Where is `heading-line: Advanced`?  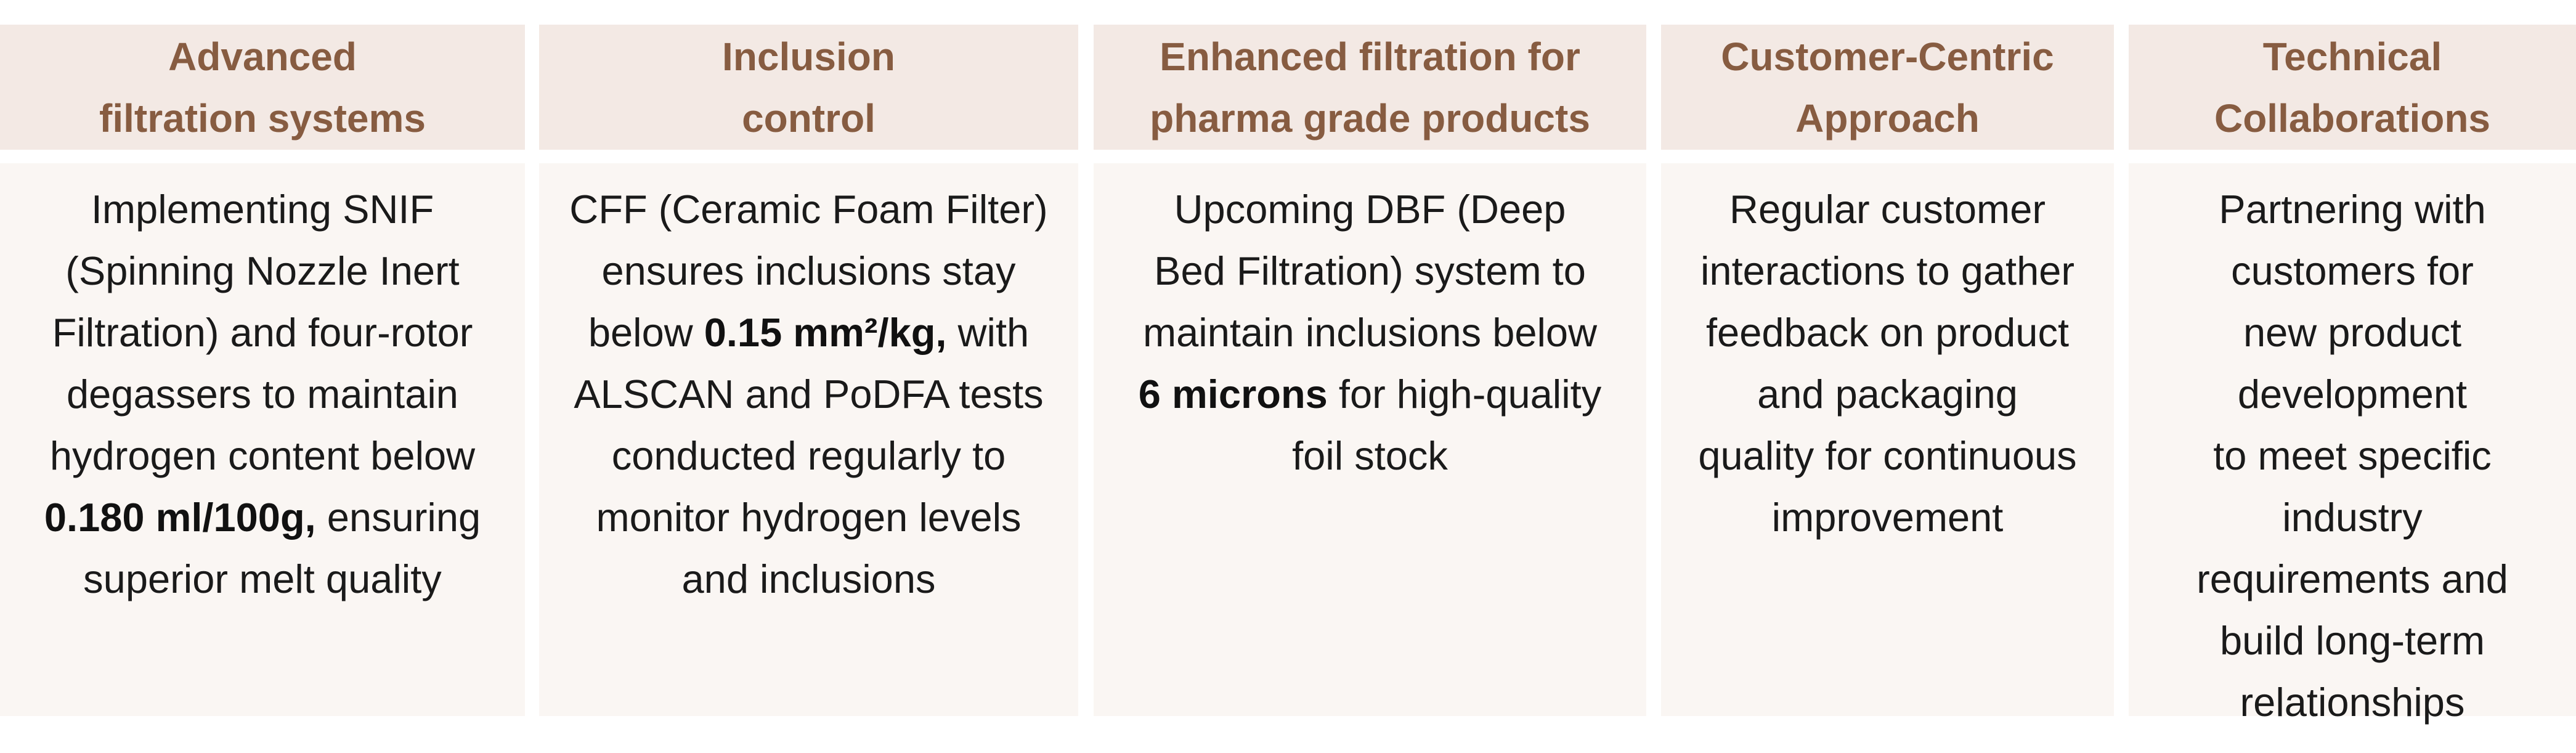 heading-line: Advanced is located at coordinates (262, 56).